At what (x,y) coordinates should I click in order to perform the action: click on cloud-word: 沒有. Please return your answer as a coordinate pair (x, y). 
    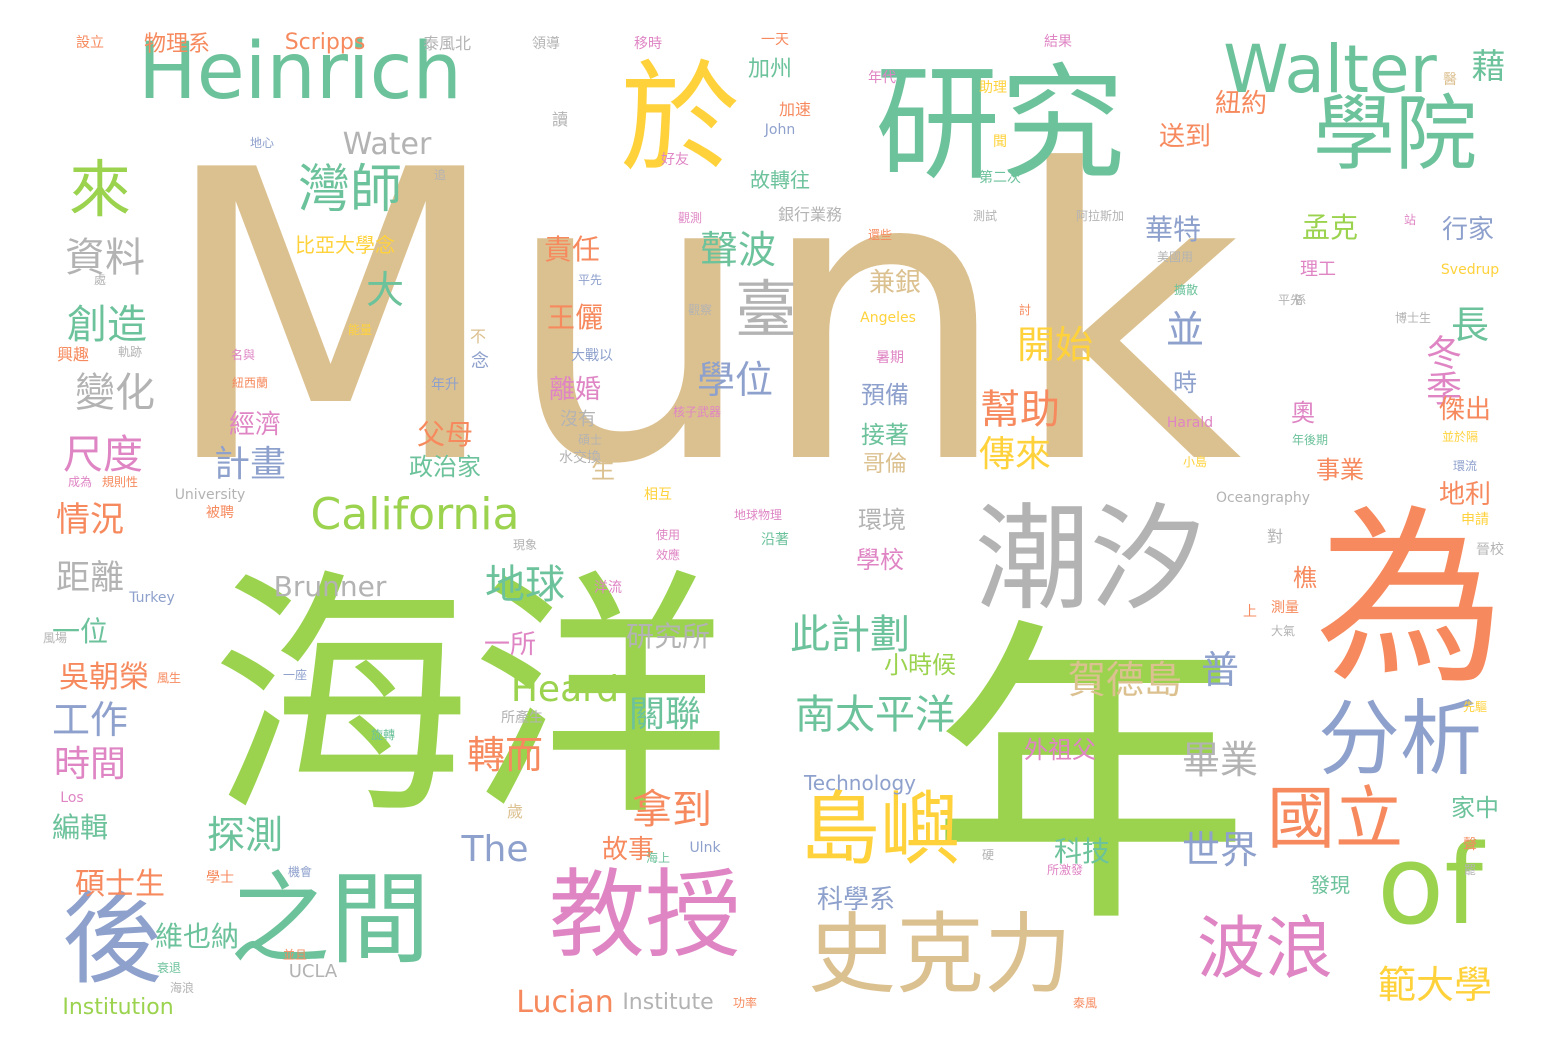
    Looking at the image, I should click on (578, 419).